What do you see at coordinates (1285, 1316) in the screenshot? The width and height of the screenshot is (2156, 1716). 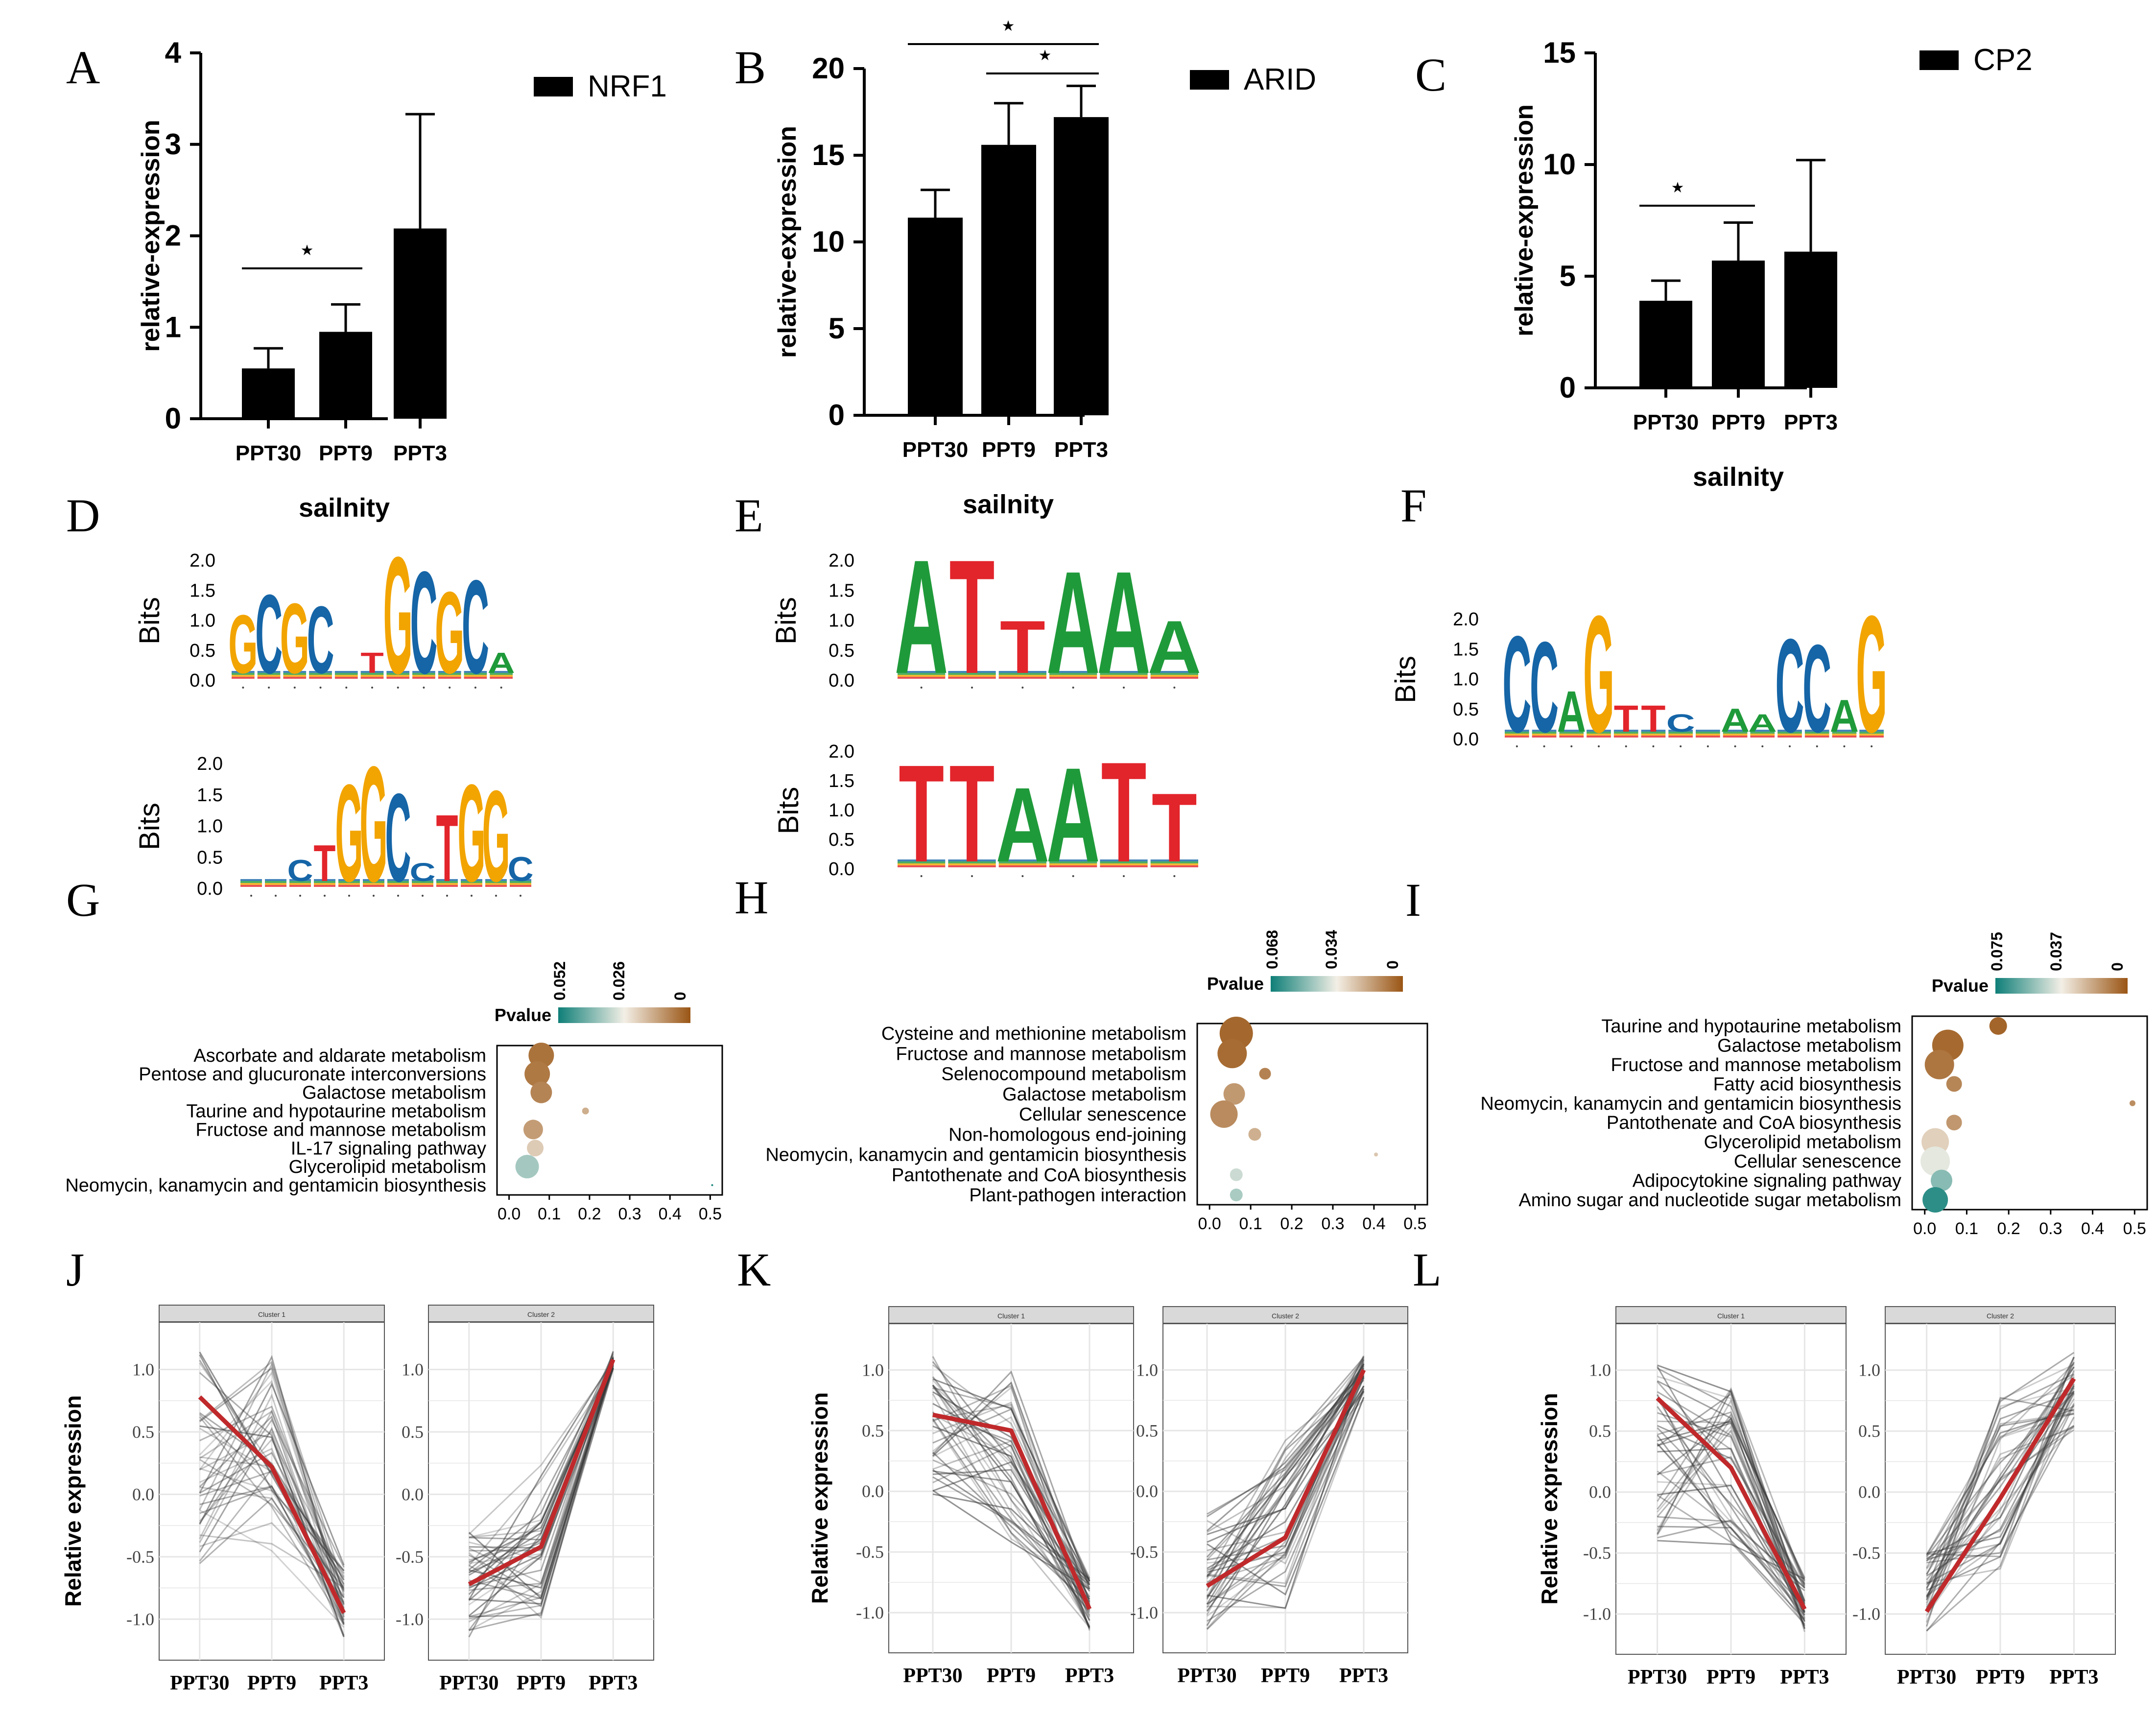 I see `facet-title: Cluster 2` at bounding box center [1285, 1316].